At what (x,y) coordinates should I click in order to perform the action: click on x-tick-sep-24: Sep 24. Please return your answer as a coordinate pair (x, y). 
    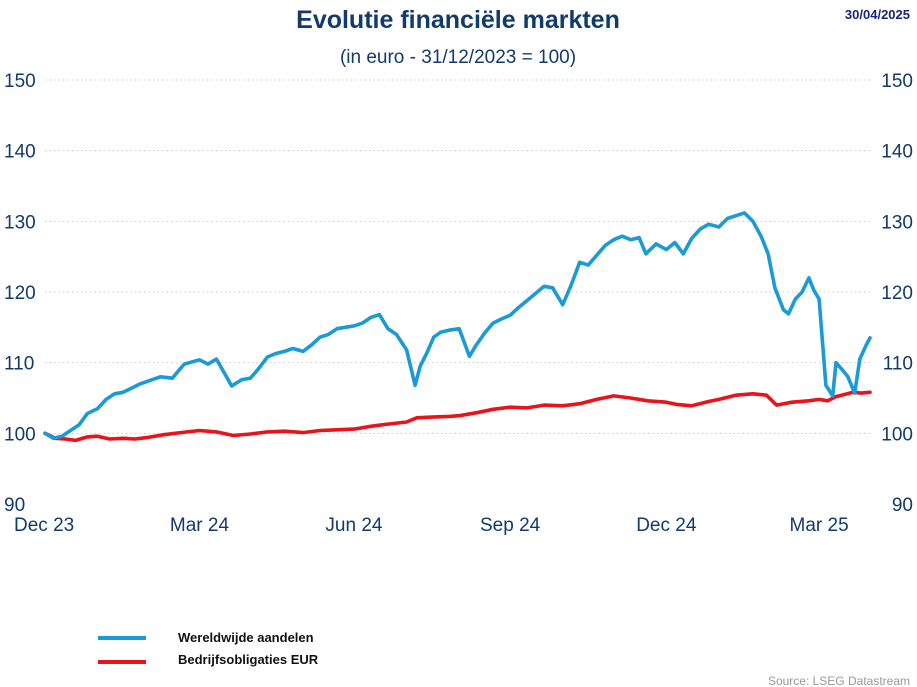
    Looking at the image, I should click on (510, 525).